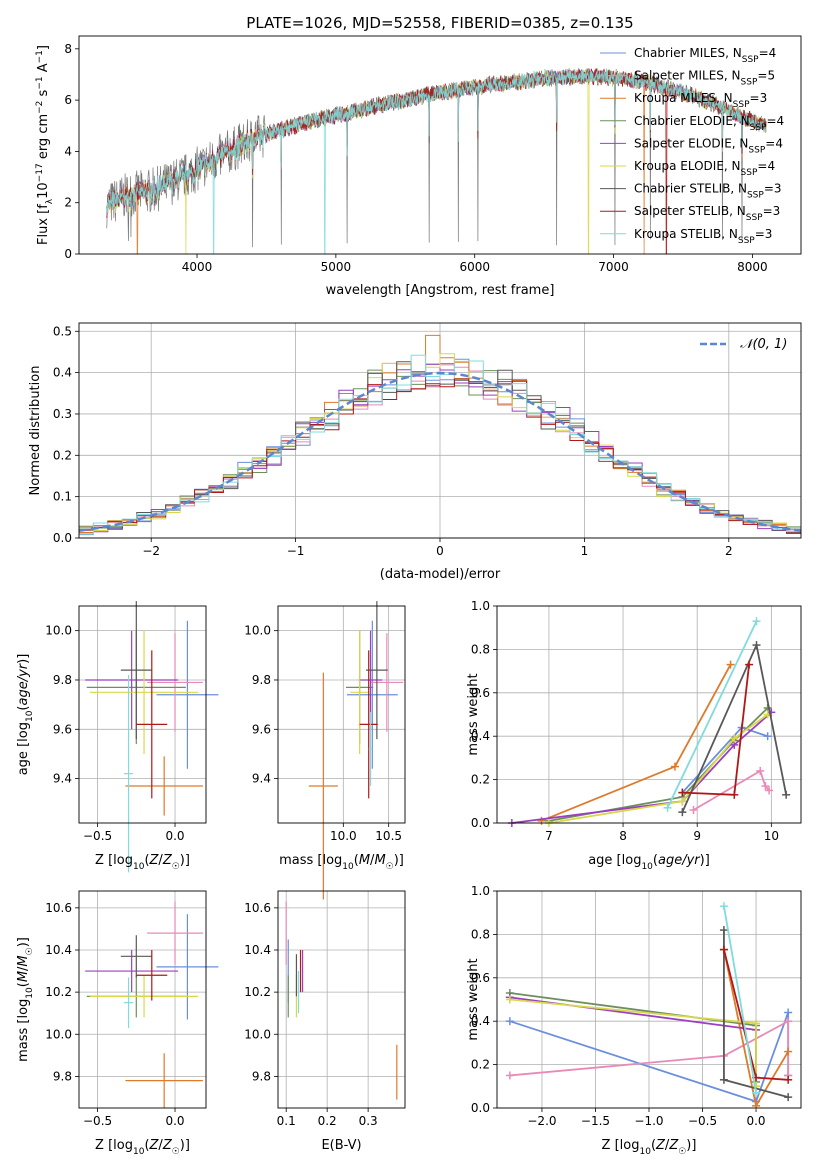 Image resolution: width=819 pixels, height=1170 pixels. What do you see at coordinates (763, 344) in the screenshot?
I see `legend-label: 𝒩(0, 1)` at bounding box center [763, 344].